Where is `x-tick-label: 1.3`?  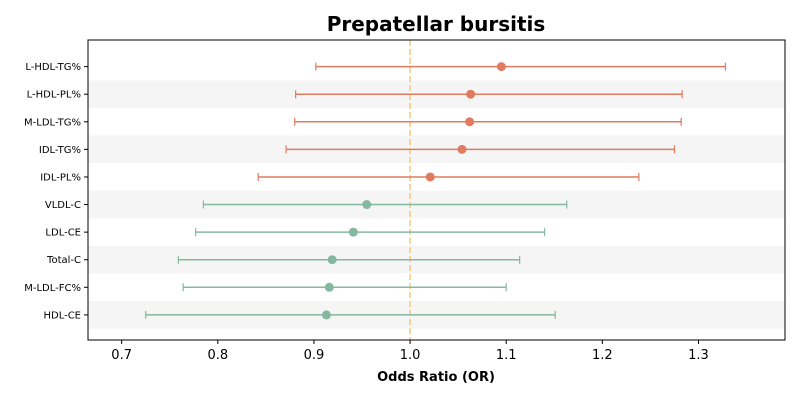 x-tick-label: 1.3 is located at coordinates (698, 355).